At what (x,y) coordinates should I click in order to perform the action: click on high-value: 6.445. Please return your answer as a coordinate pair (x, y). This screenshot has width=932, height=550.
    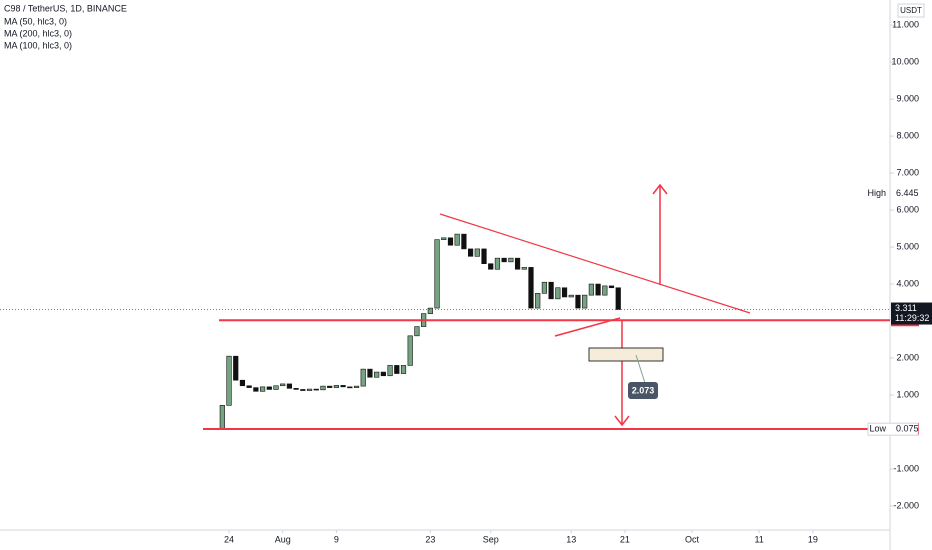
    Looking at the image, I should click on (907, 193).